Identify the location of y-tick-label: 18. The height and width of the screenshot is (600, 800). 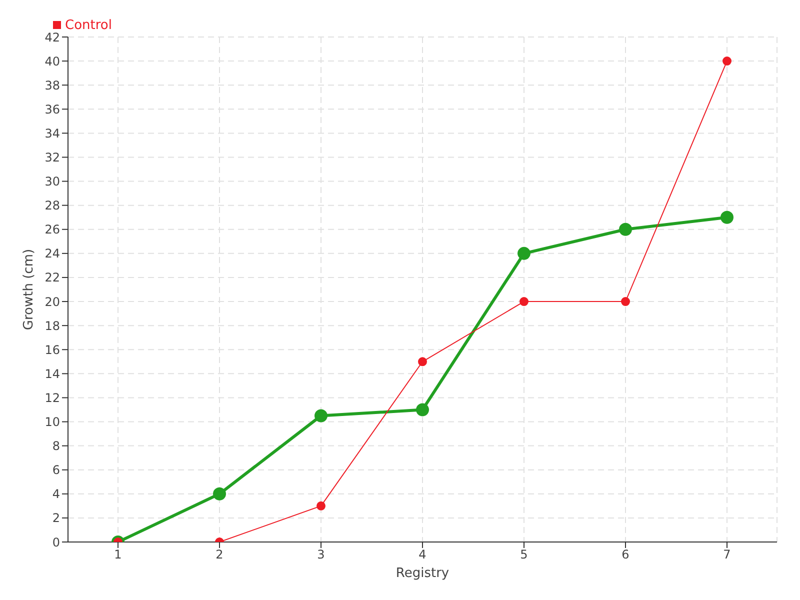
(52, 325).